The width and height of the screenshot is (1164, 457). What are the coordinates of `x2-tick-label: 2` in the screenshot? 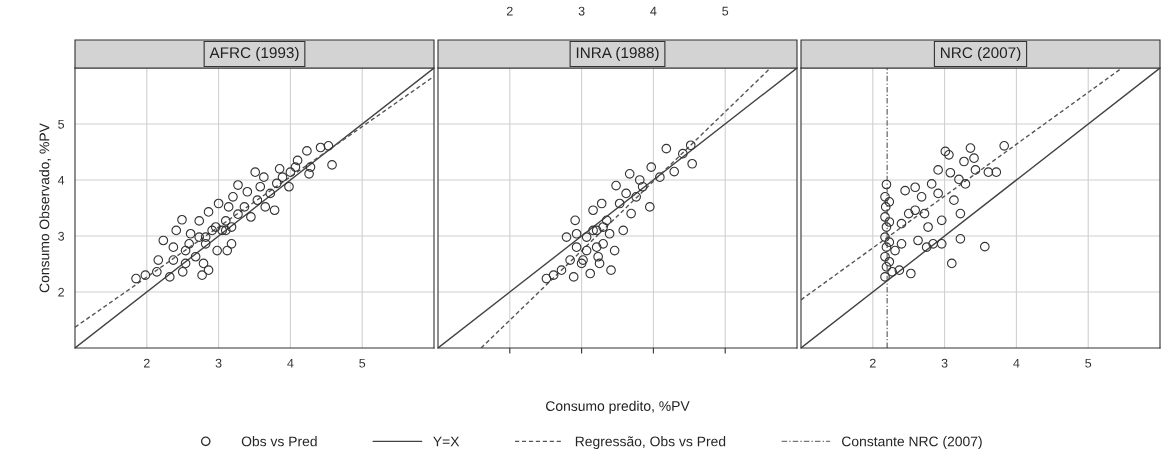 It's located at (509, 11).